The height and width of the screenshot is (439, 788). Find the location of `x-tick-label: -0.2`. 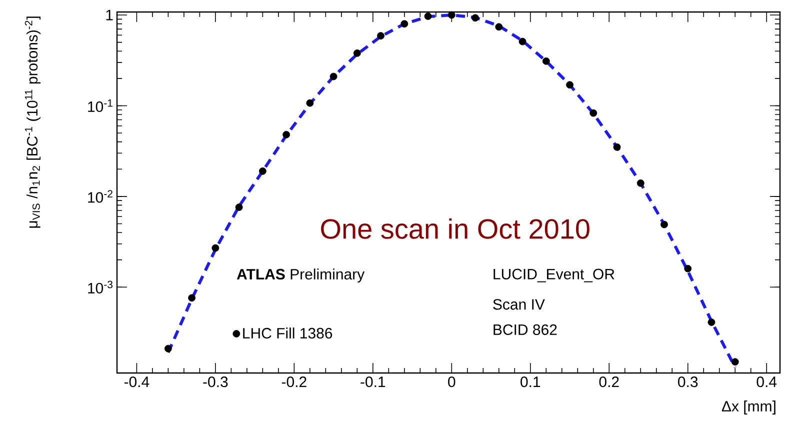

x-tick-label: -0.2 is located at coordinates (294, 382).